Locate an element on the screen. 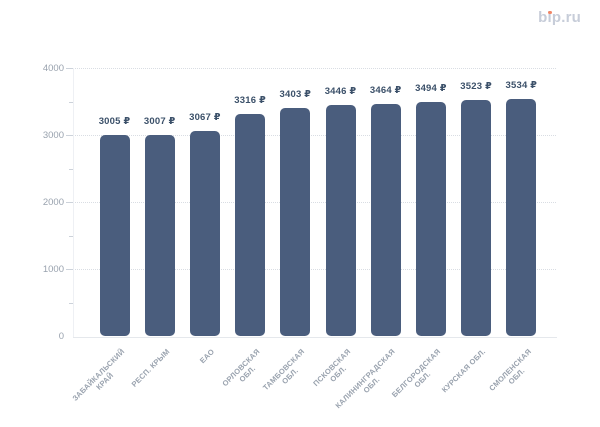  x-axis-label: РЕСП. КРЫМ is located at coordinates (150, 368).